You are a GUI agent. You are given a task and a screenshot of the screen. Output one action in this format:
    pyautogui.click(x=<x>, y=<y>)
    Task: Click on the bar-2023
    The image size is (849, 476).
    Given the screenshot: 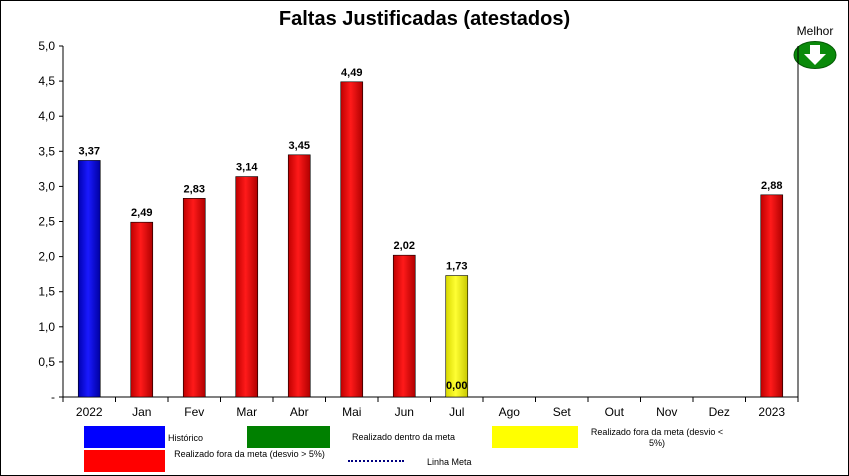 What is the action you would take?
    pyautogui.click(x=772, y=296)
    